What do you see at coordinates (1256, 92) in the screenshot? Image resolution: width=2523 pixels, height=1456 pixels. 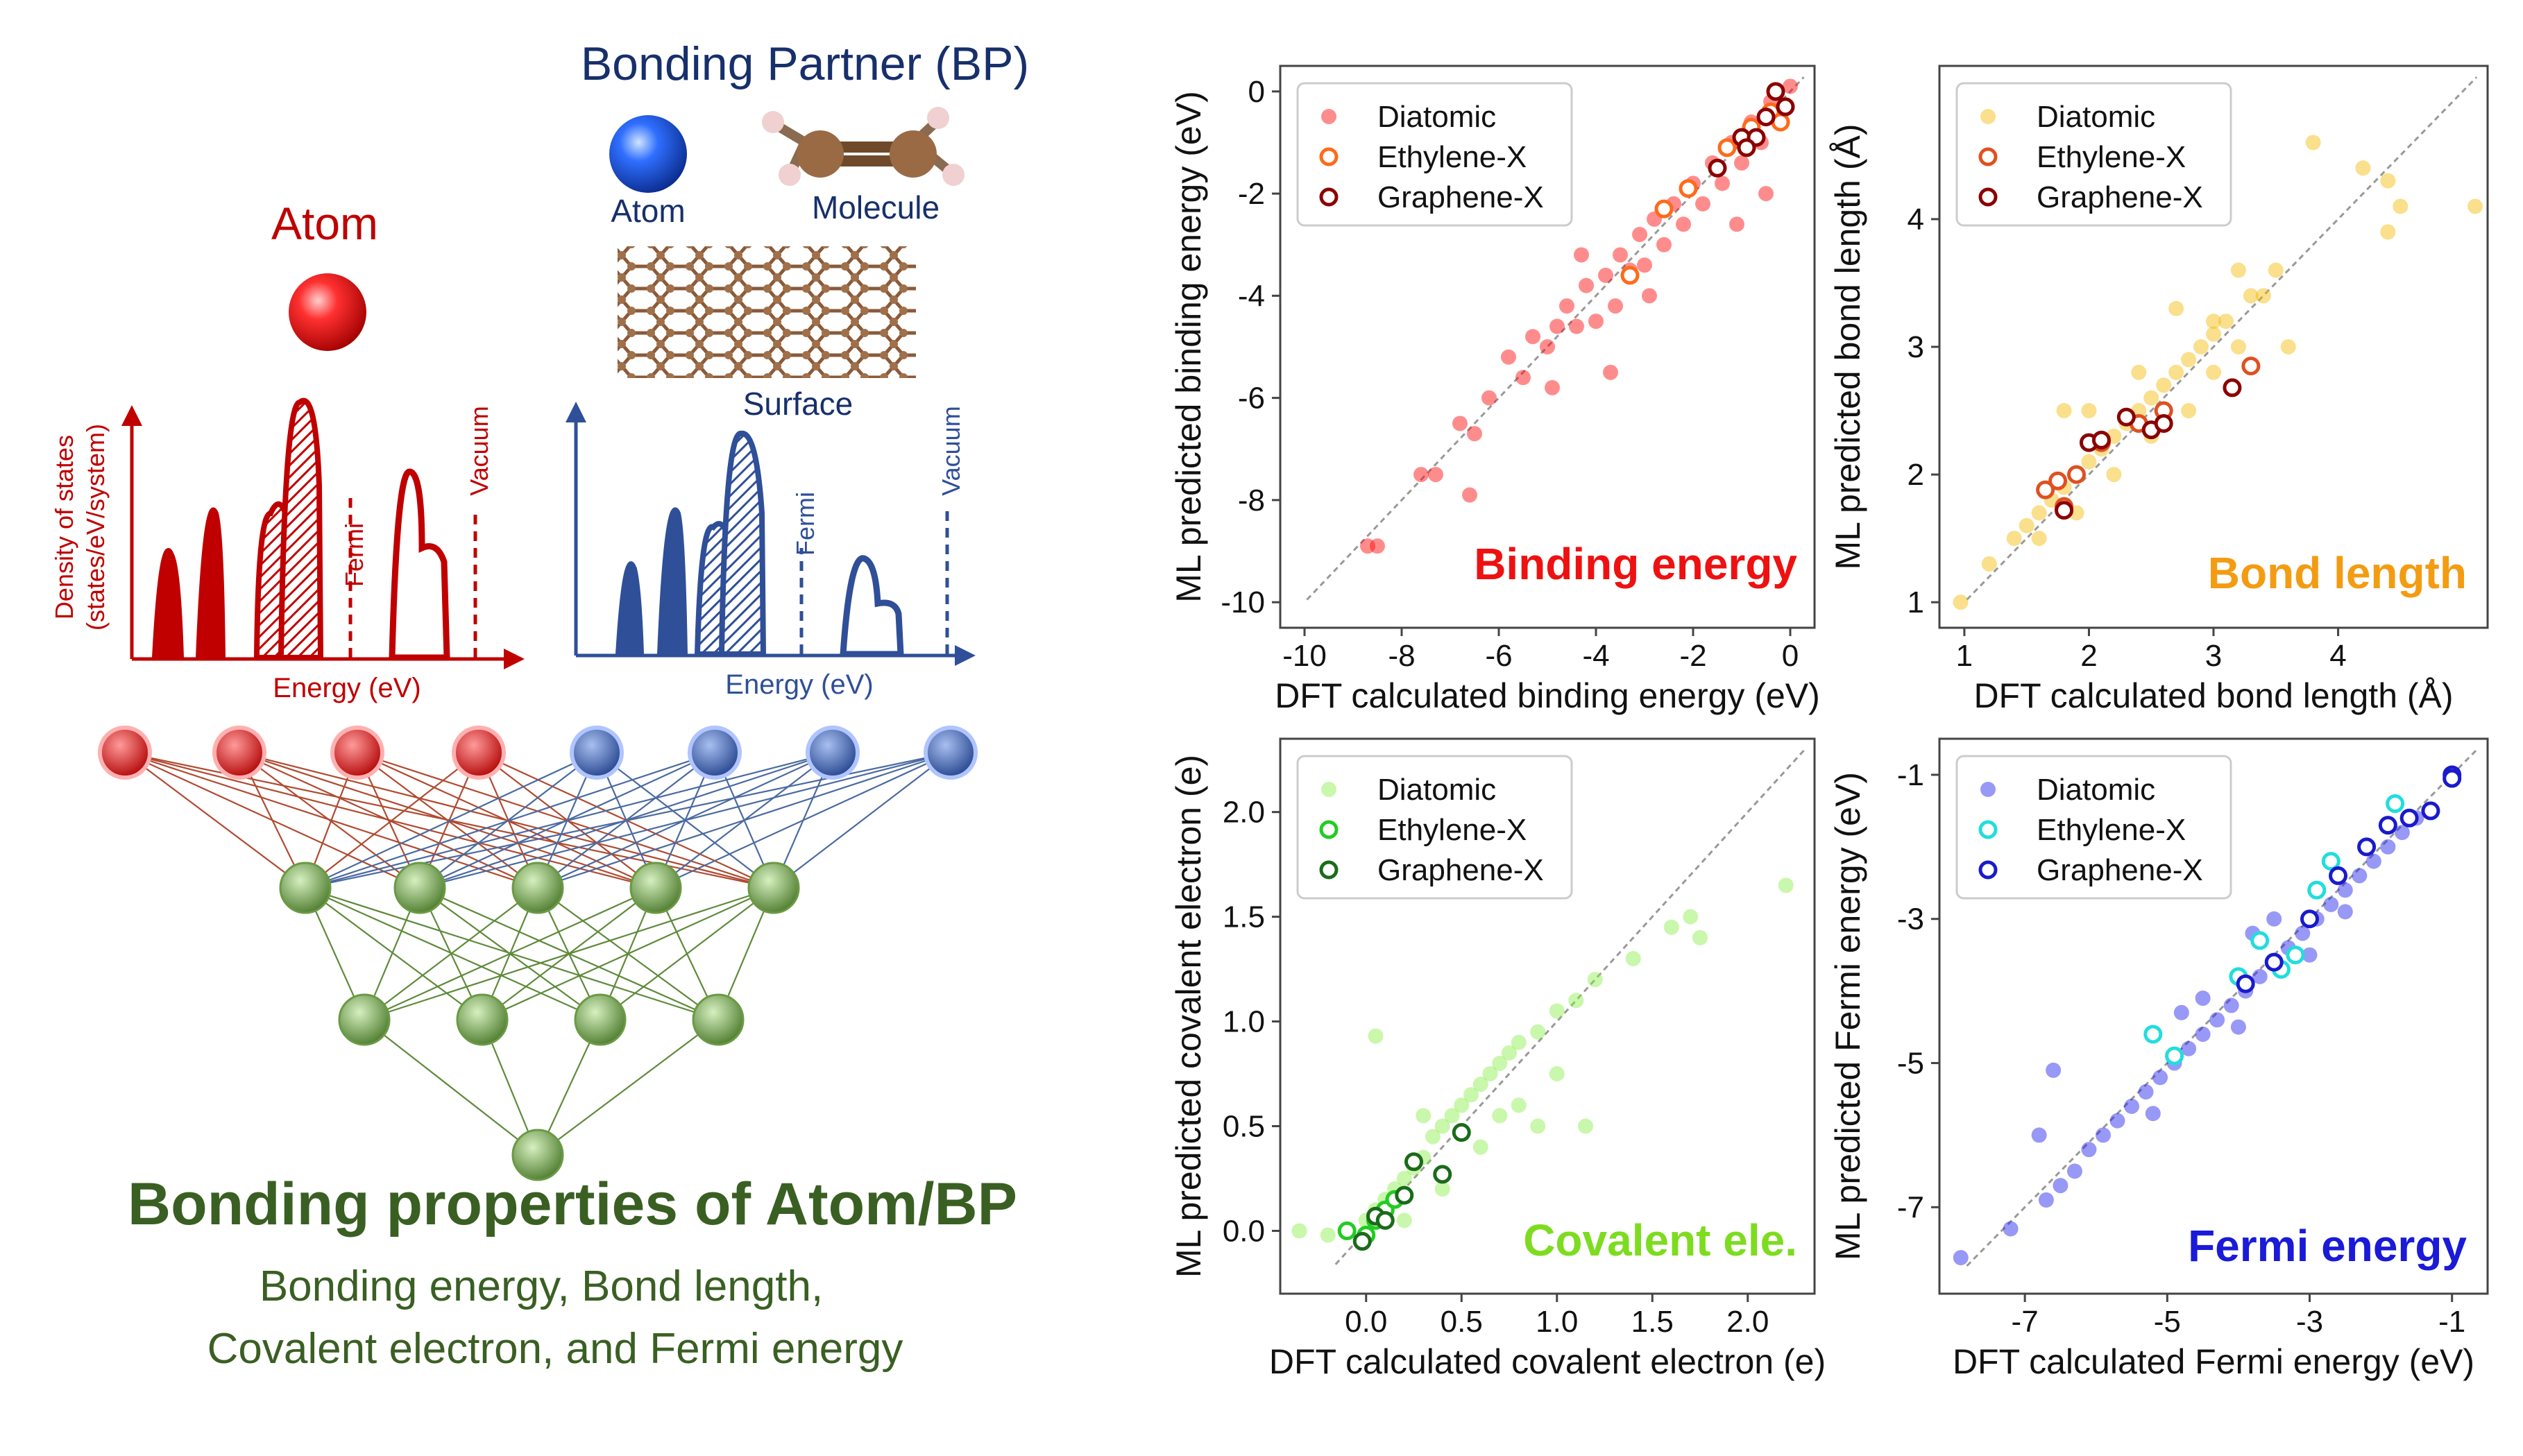 I see `y-tick-label: 0` at bounding box center [1256, 92].